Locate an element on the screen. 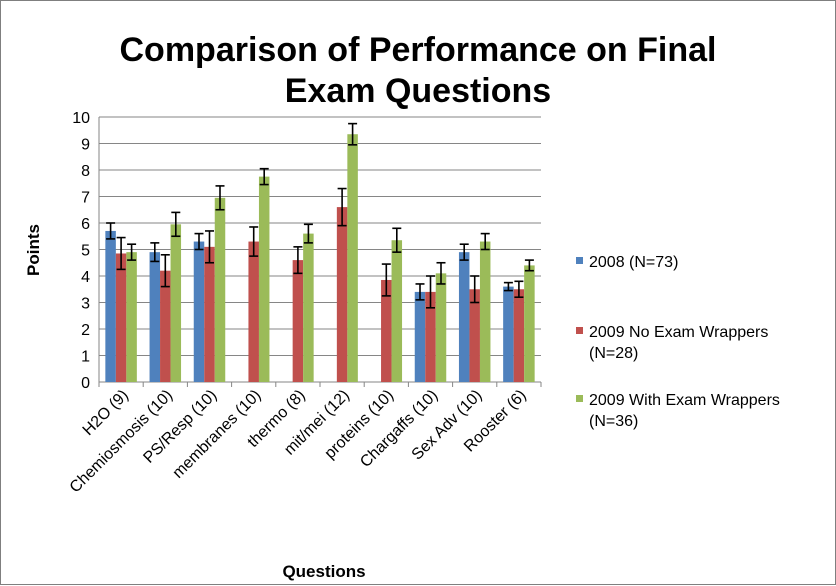 The height and width of the screenshot is (586, 836). x-axis-title: Questions is located at coordinates (323, 571).